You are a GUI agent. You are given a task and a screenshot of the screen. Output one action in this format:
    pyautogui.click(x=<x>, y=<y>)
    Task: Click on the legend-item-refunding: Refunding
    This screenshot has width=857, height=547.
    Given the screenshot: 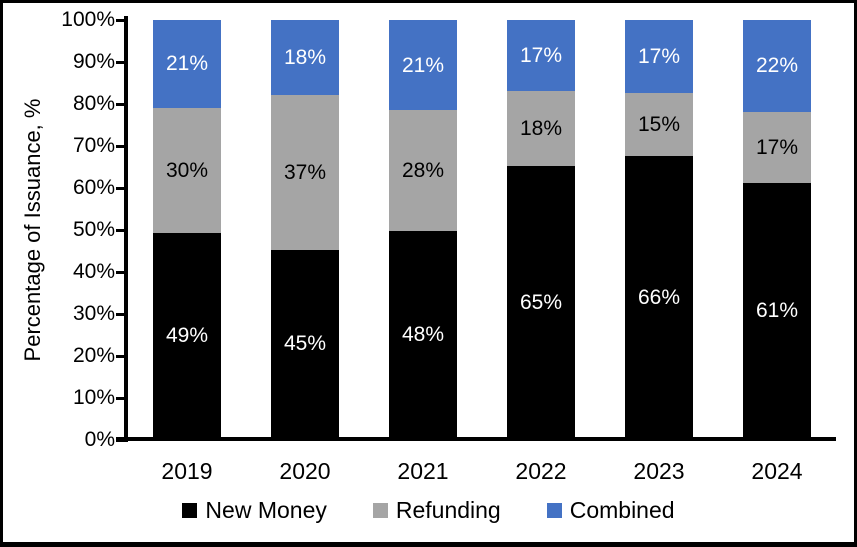 What is the action you would take?
    pyautogui.click(x=436, y=510)
    